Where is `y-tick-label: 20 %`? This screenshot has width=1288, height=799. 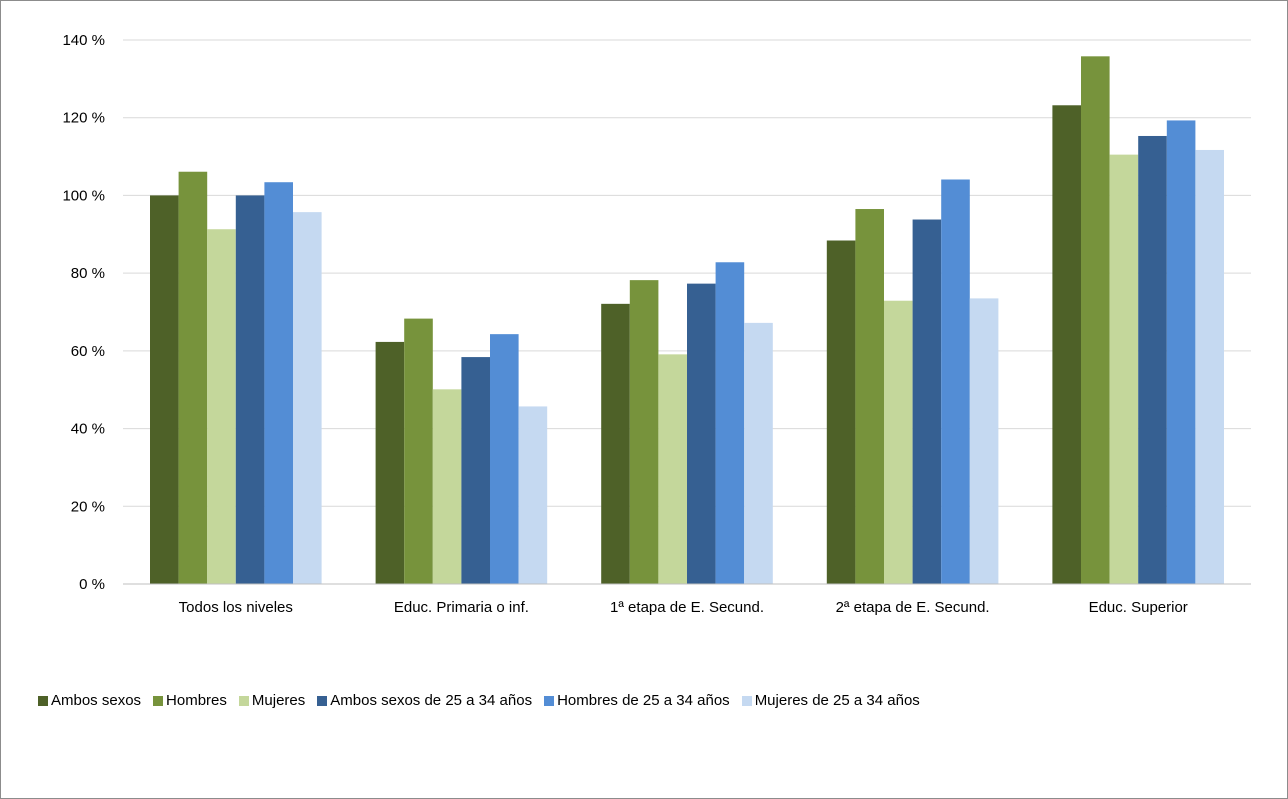
y-tick-label: 20 % is located at coordinates (88, 506).